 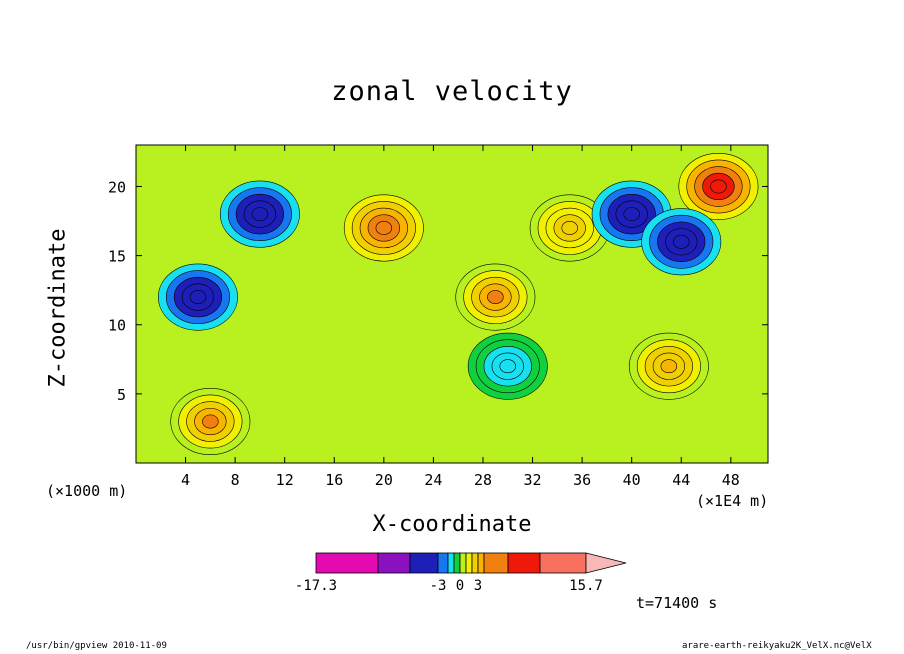 What do you see at coordinates (384, 480) in the screenshot?
I see `x-tick-label: 20` at bounding box center [384, 480].